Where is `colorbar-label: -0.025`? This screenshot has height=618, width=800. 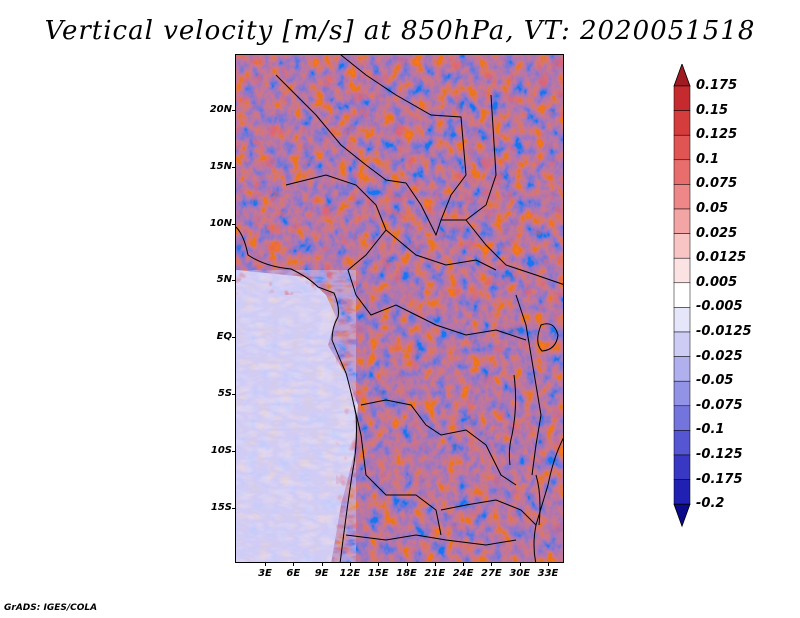 colorbar-label: -0.025 is located at coordinates (719, 356).